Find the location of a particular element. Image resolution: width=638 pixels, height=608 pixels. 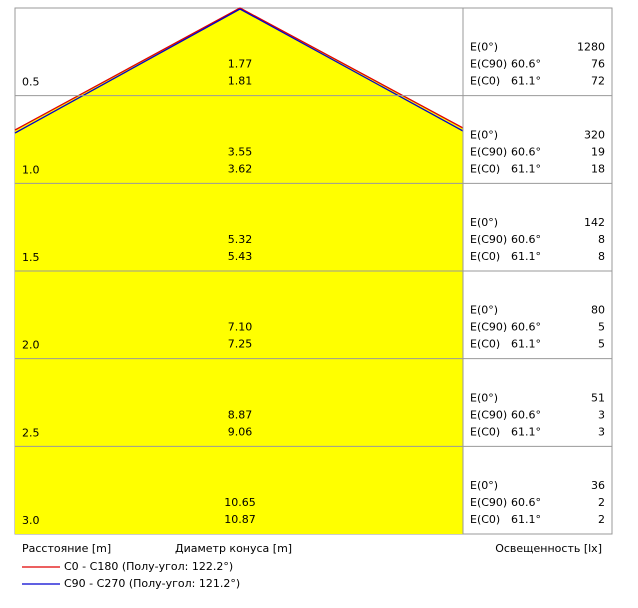

distance: 1.5 is located at coordinates (31, 257).